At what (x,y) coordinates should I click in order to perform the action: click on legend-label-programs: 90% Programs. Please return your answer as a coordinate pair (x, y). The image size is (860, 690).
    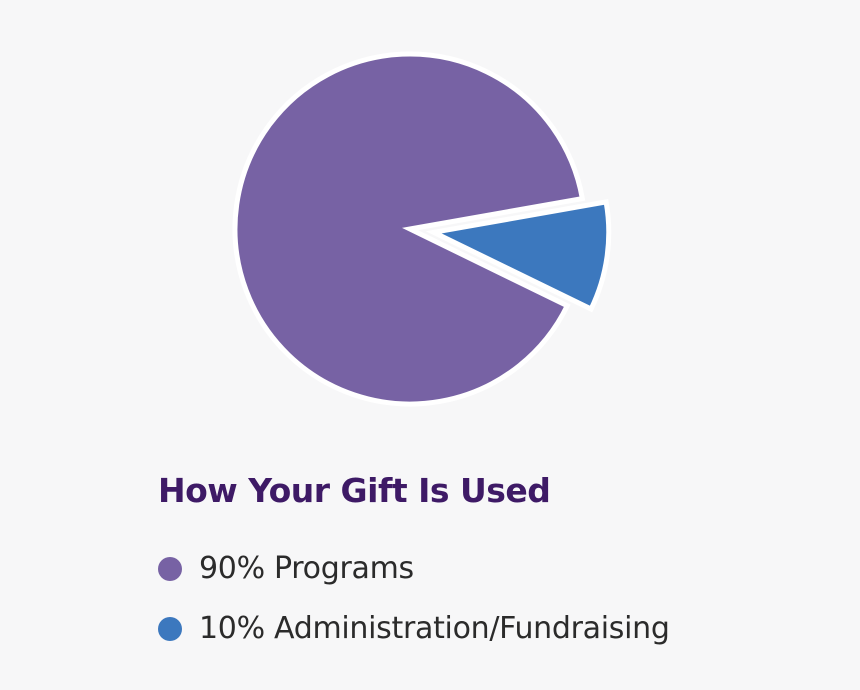
    Looking at the image, I should click on (306, 568).